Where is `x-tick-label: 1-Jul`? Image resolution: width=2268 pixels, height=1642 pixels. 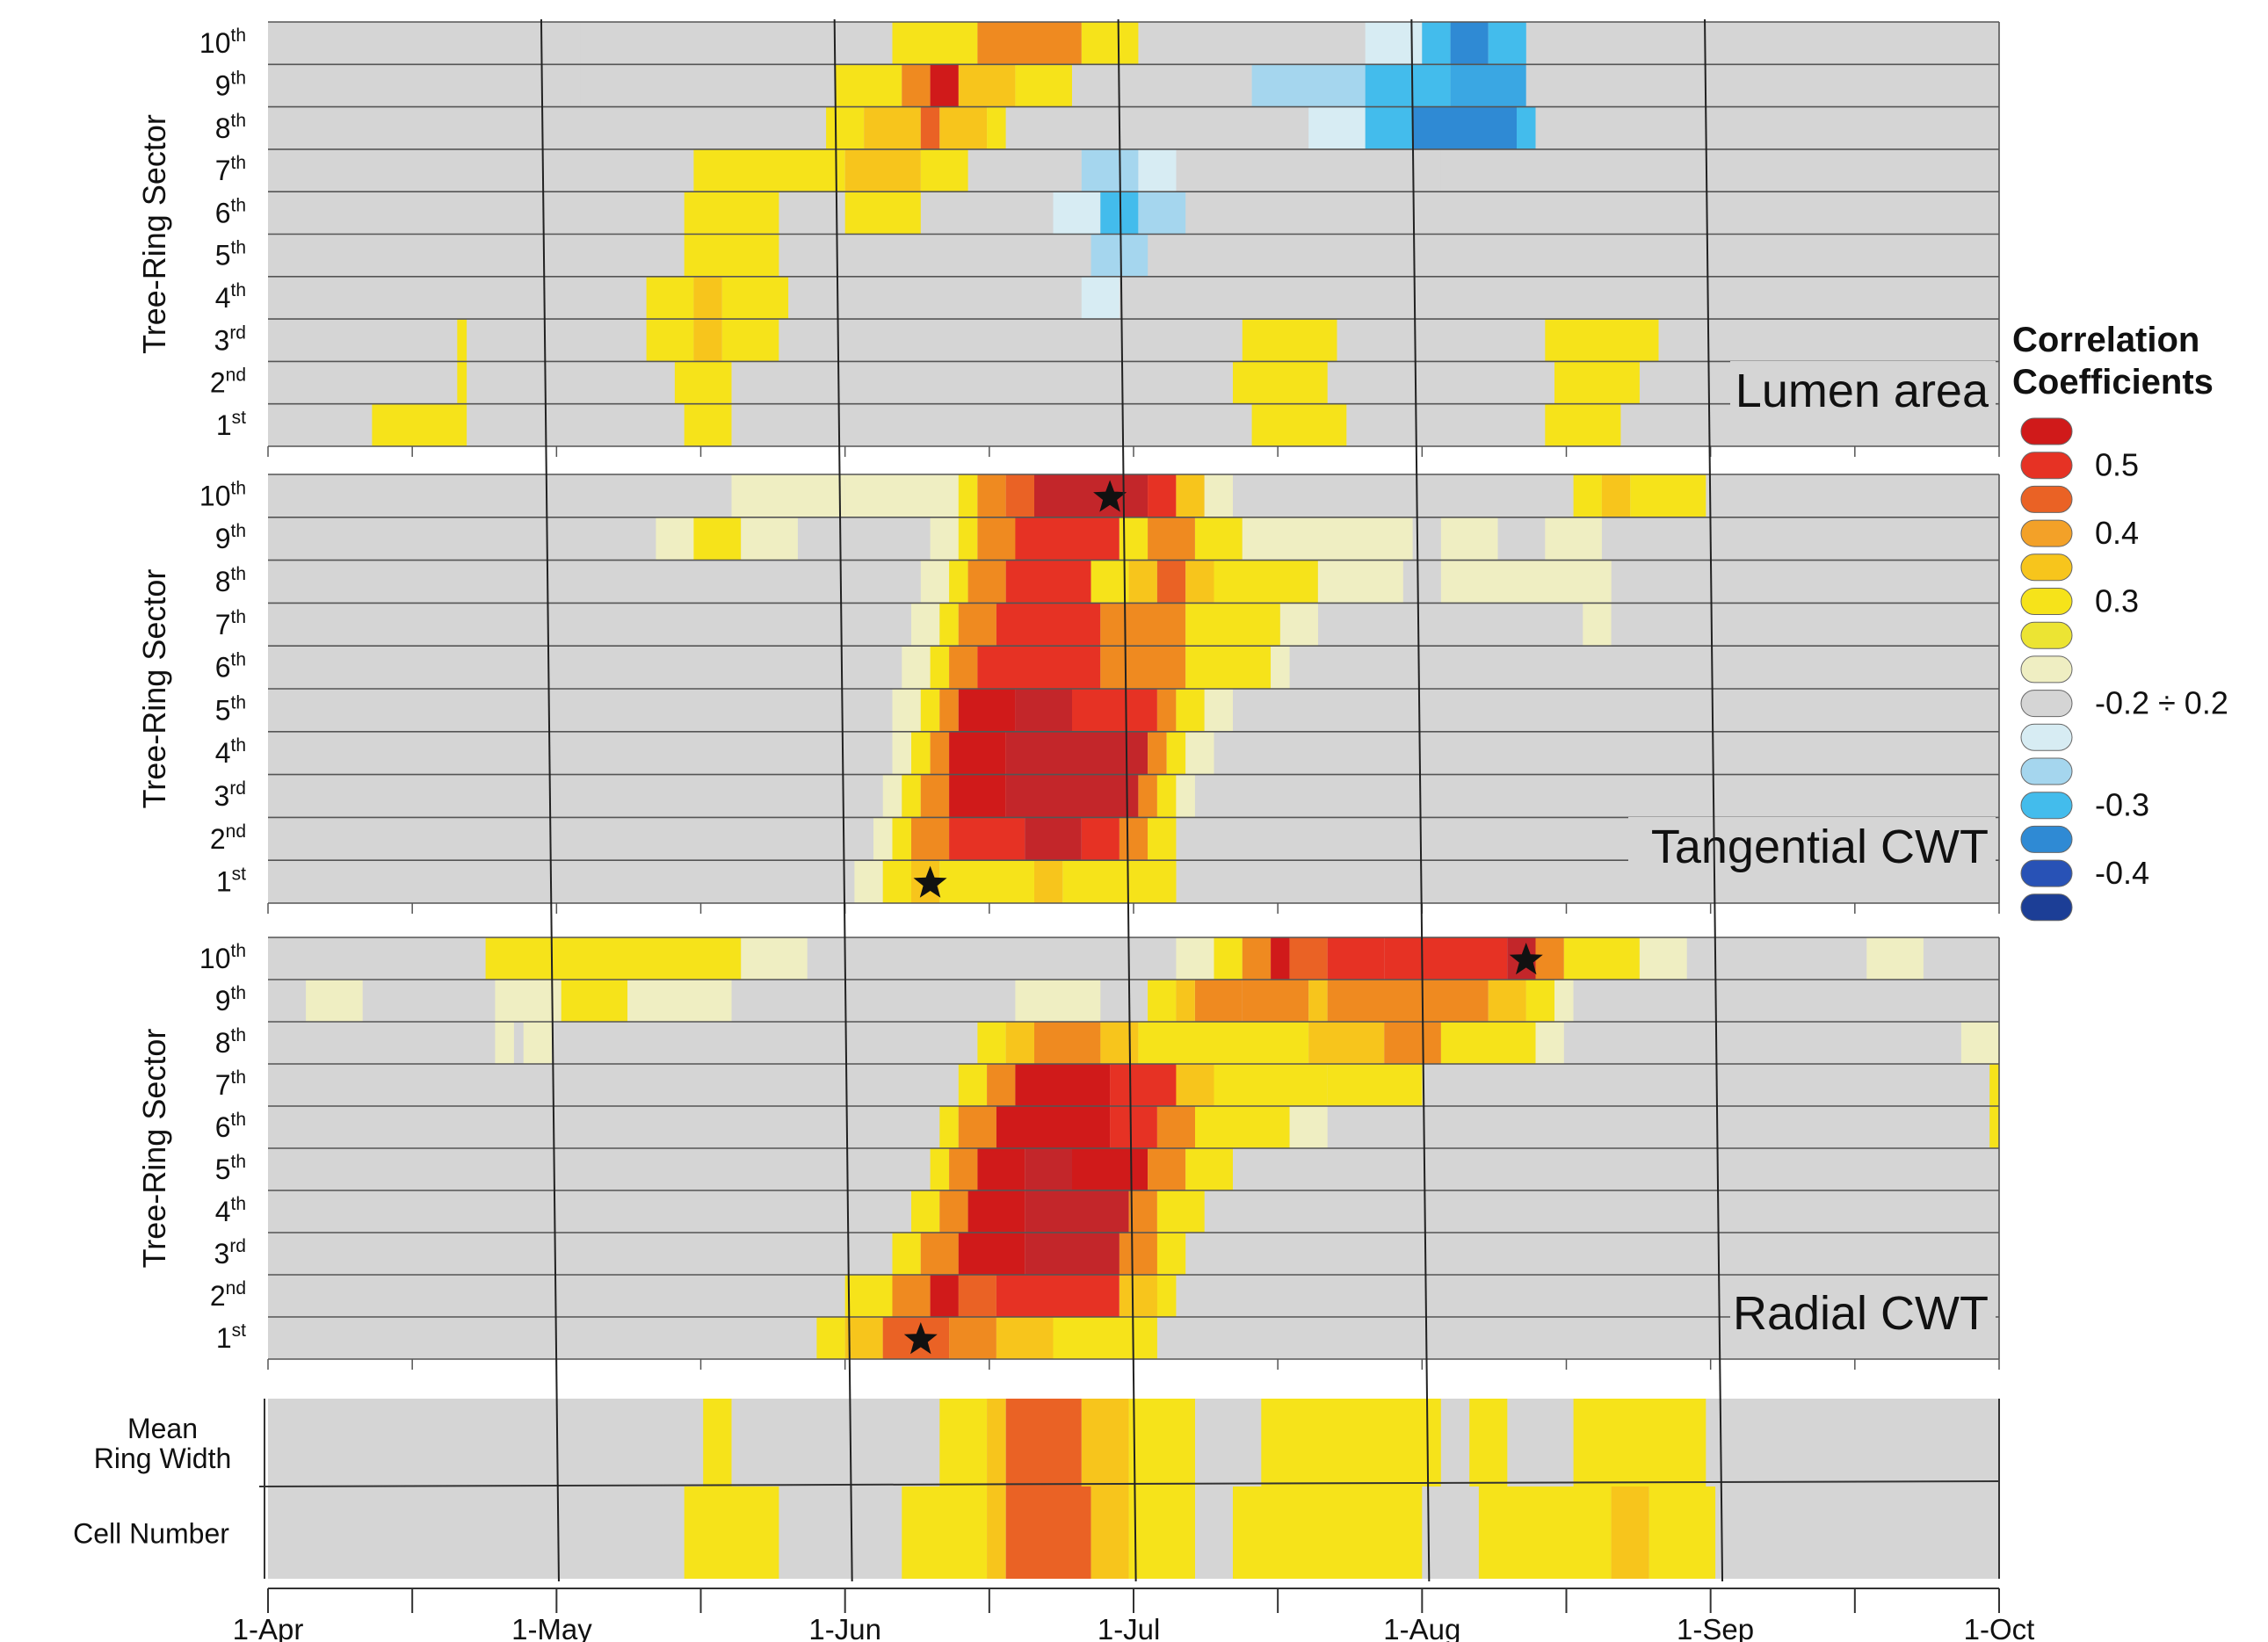 x-tick-label: 1-Jul is located at coordinates (1129, 1628).